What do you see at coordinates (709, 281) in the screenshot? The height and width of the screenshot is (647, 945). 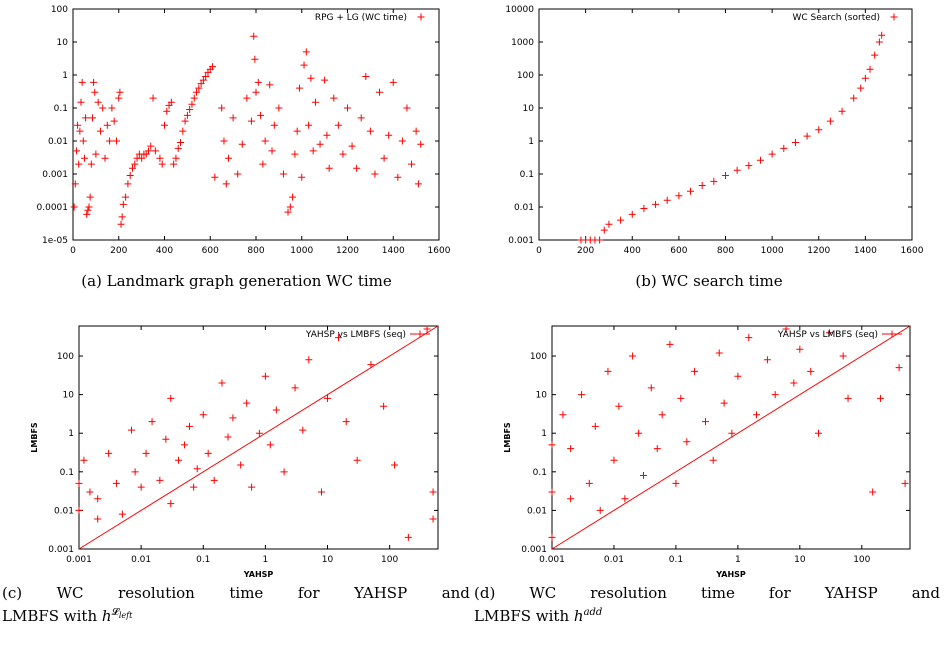 I see `caption-b: (b) WC search time` at bounding box center [709, 281].